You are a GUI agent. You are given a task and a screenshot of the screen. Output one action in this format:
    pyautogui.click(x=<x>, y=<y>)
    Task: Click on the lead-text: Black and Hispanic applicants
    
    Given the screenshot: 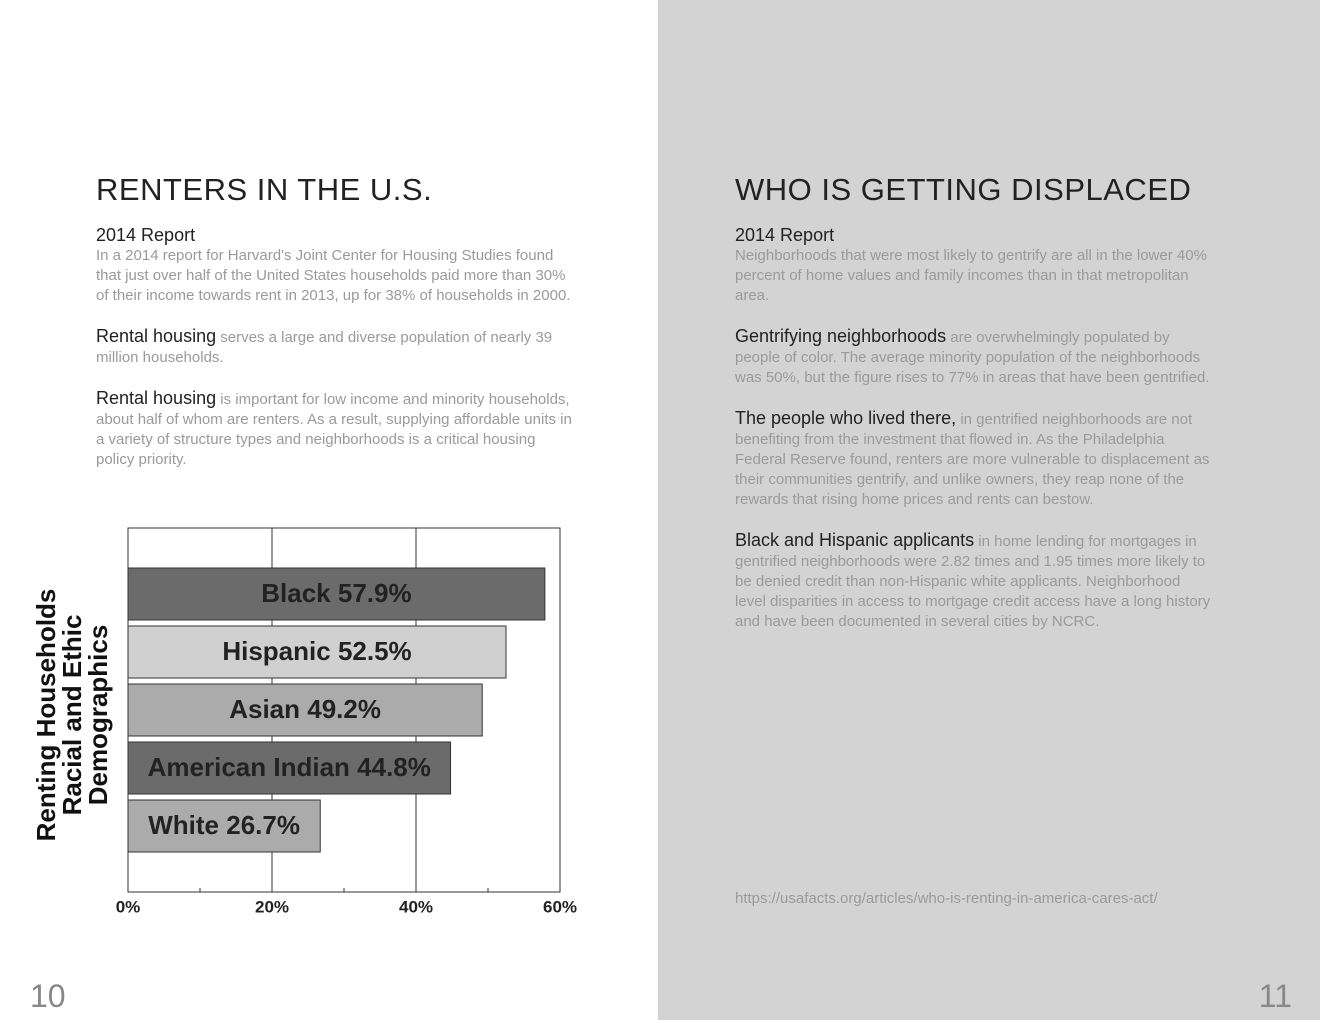 What is the action you would take?
    pyautogui.click(x=855, y=540)
    